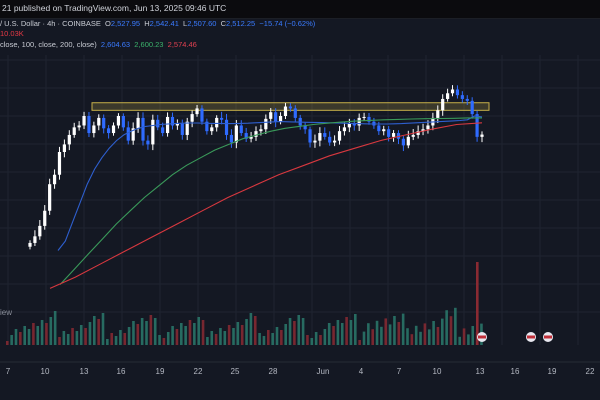 This screenshot has width=600, height=400. What do you see at coordinates (273, 371) in the screenshot?
I see `x-tick-label: 28` at bounding box center [273, 371].